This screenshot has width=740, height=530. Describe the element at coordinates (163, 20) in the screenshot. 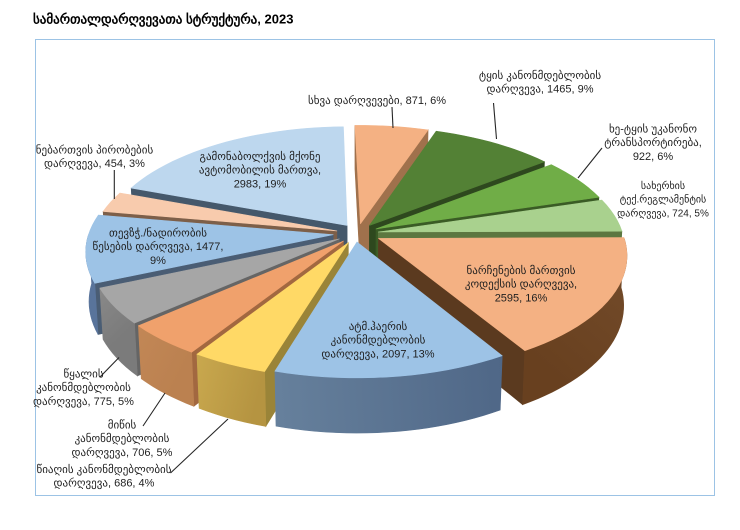

I see `svg-text:სამართალდარღვევათა სტრუქტურა,: სამართალდარღვევათა სტრუქტურა, 2023` at that location.